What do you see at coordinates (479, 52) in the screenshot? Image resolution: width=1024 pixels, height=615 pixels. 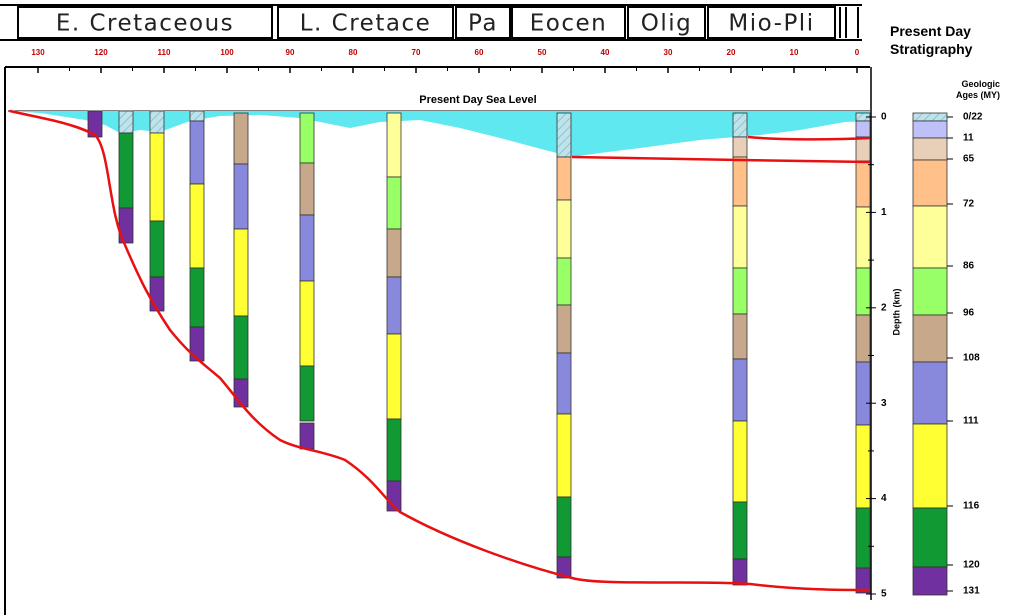 I see `age-tick-label: 60` at bounding box center [479, 52].